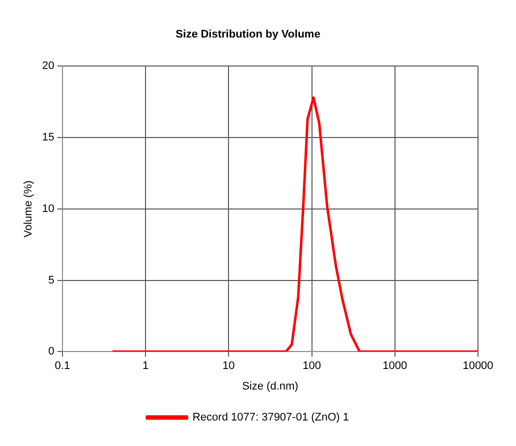 Image resolution: width=516 pixels, height=446 pixels. Describe the element at coordinates (270, 386) in the screenshot. I see `x-axis-title: Size (d.nm)` at that location.